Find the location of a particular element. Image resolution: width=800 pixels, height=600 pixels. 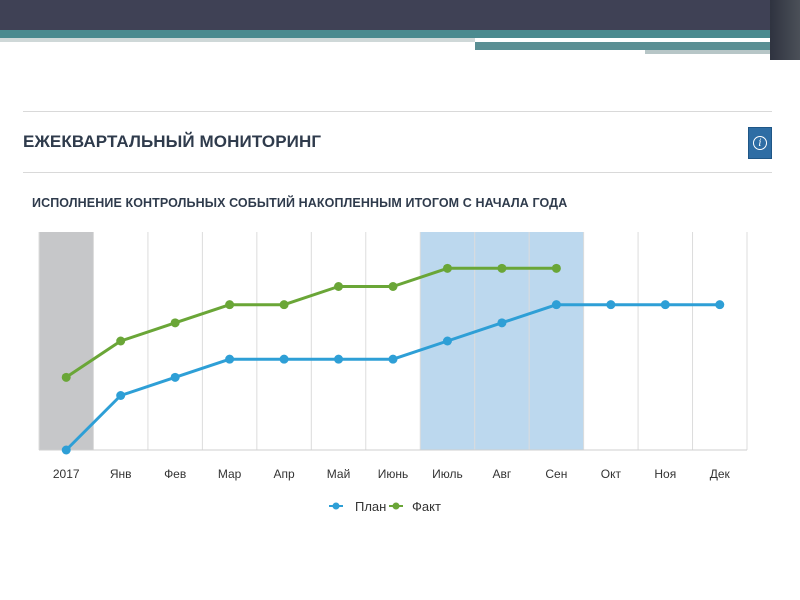

info-icon: i is located at coordinates (760, 143).